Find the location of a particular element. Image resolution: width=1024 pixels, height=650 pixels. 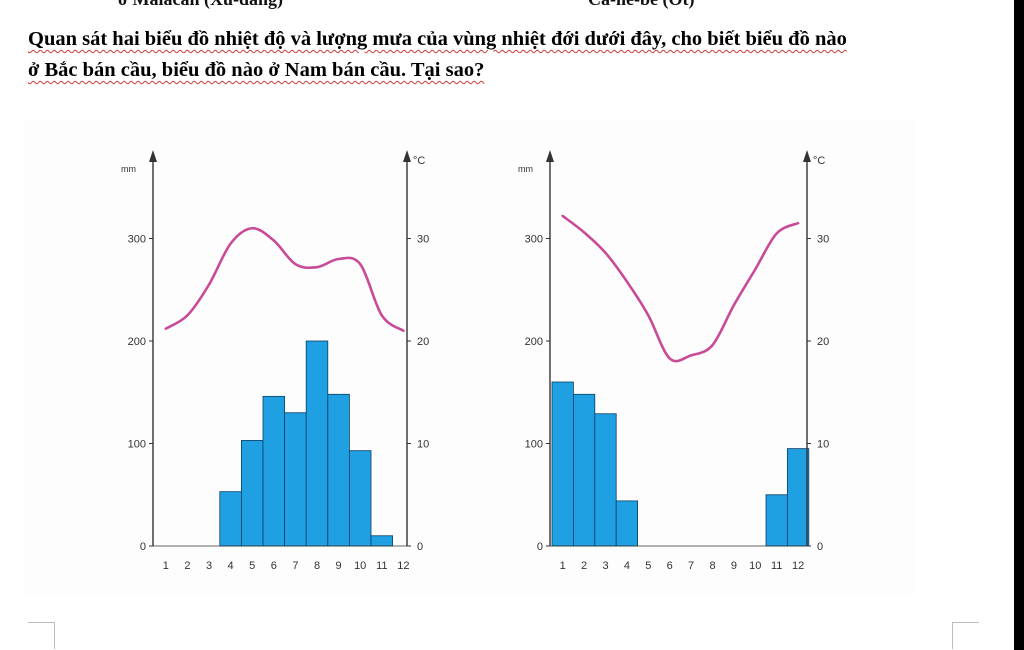

window-edge-bar is located at coordinates (1019, 325).